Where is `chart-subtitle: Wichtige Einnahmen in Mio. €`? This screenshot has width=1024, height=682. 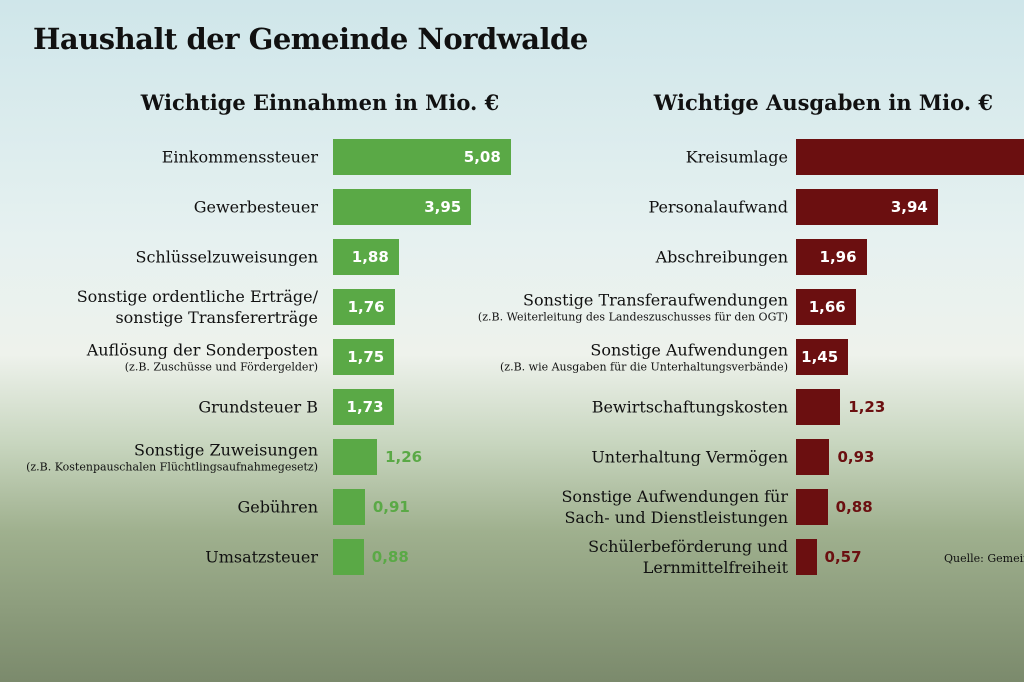 chart-subtitle: Wichtige Einnahmen in Mio. € is located at coordinates (320, 102).